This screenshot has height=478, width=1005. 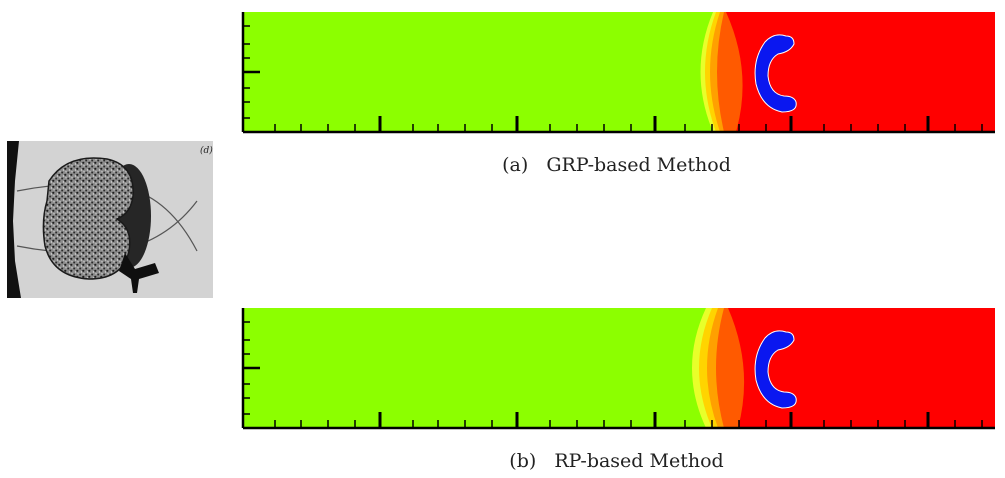 What do you see at coordinates (775, 369) in the screenshot?
I see `bubble-b` at bounding box center [775, 369].